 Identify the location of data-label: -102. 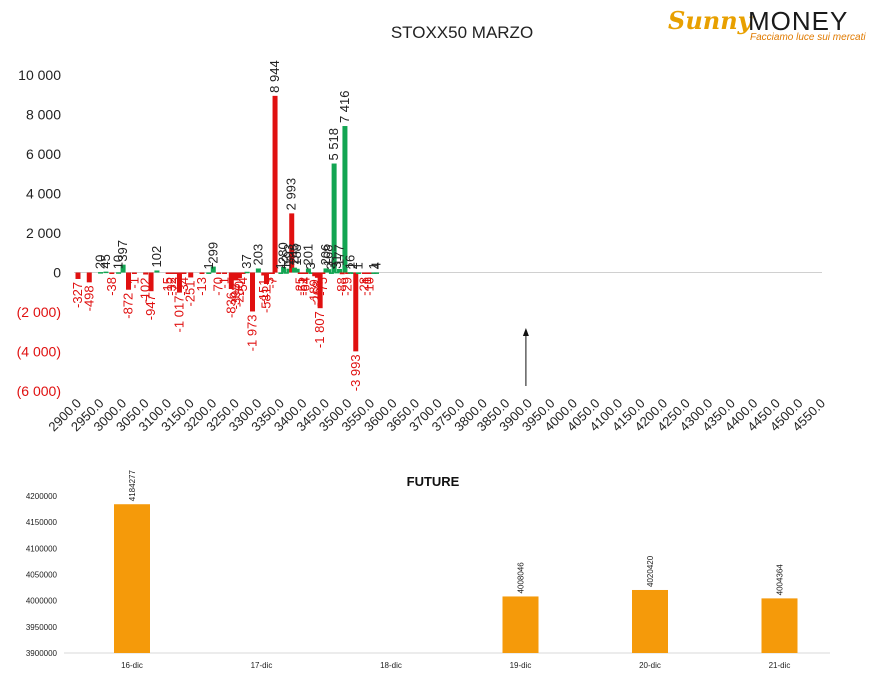
(145, 291).